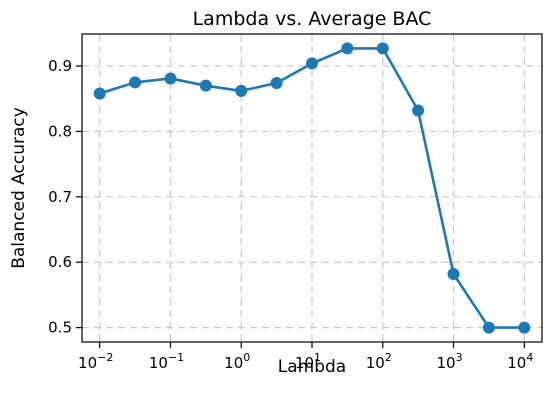 The height and width of the screenshot is (414, 555). What do you see at coordinates (19, 188) in the screenshot?
I see `y-axis-label: Balanced Accuracy` at bounding box center [19, 188].